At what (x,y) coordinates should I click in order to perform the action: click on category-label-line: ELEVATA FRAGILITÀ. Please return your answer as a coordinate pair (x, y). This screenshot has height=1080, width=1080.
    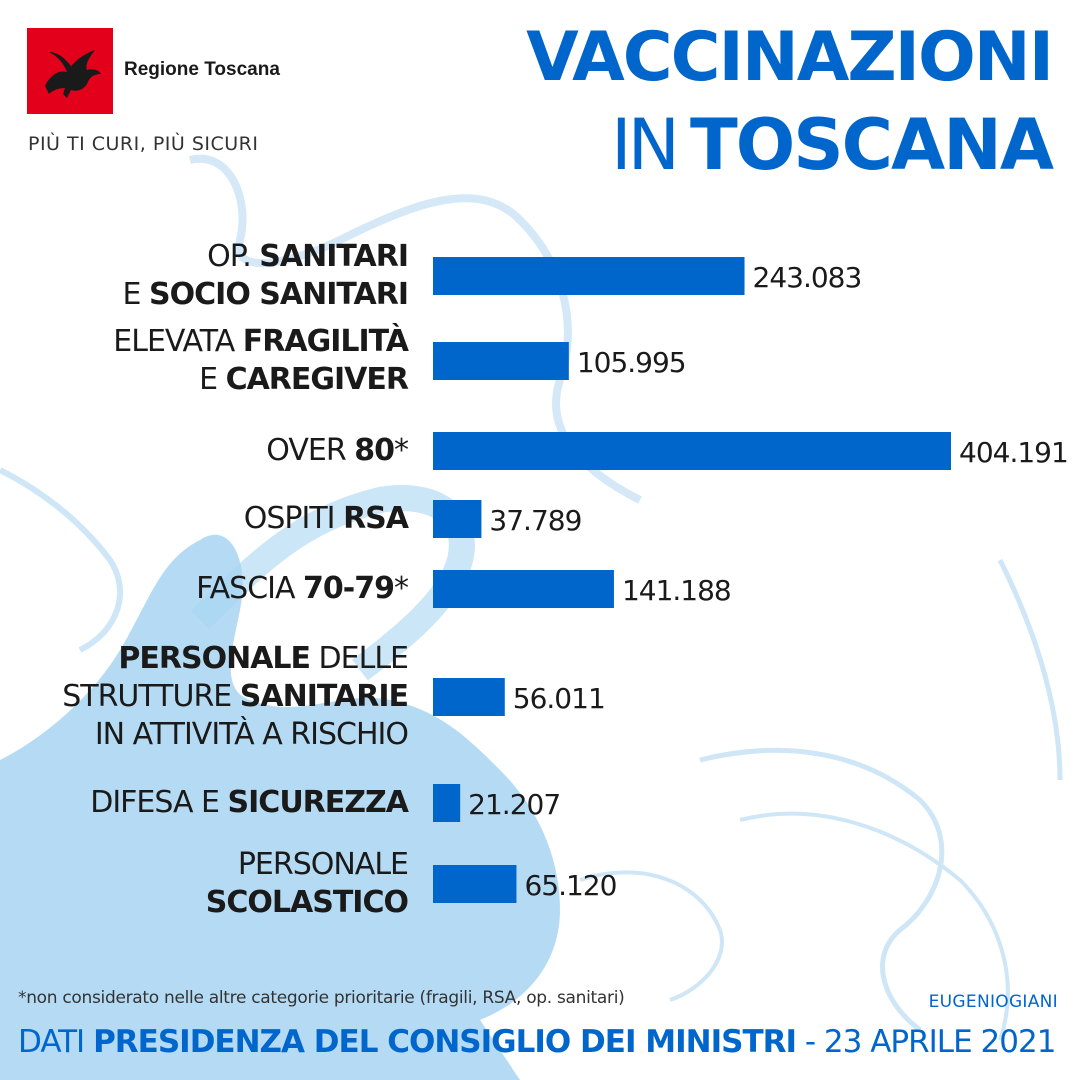
    Looking at the image, I should click on (261, 342).